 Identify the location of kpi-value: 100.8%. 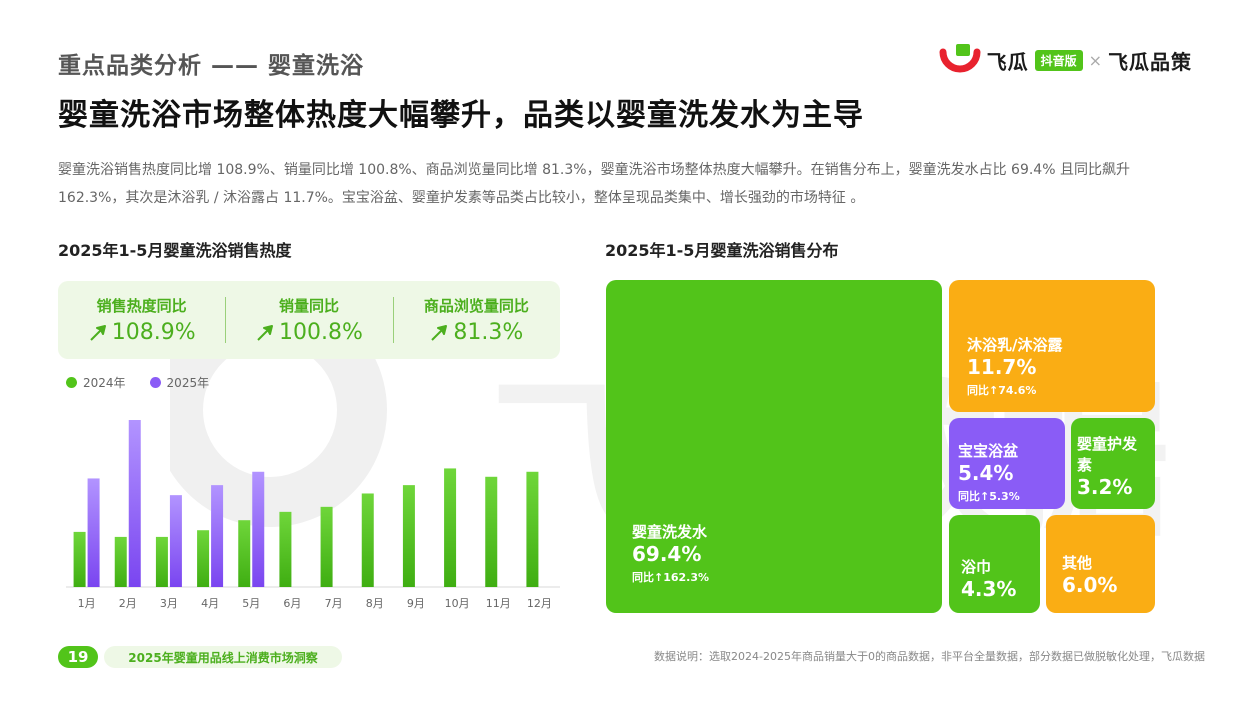
(309, 332).